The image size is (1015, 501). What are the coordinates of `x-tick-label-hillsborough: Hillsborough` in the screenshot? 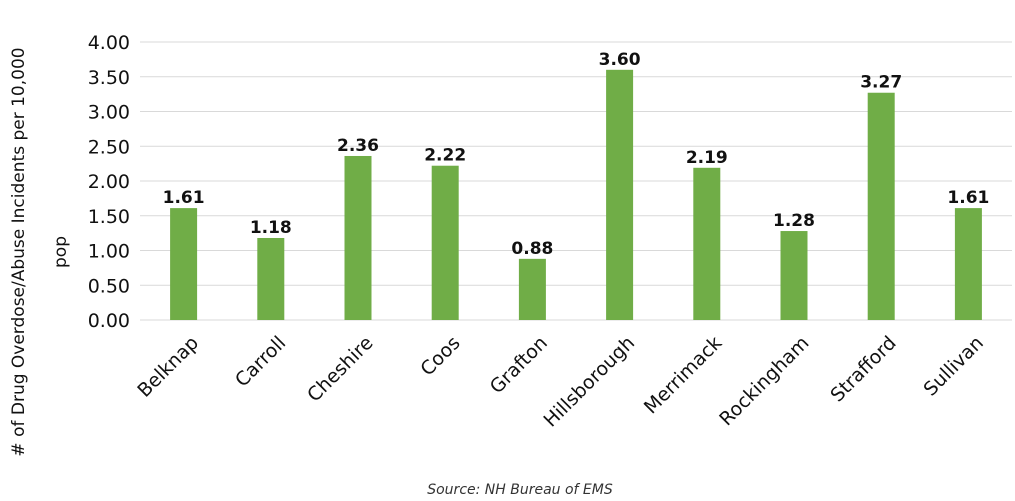 It's located at (590, 382).